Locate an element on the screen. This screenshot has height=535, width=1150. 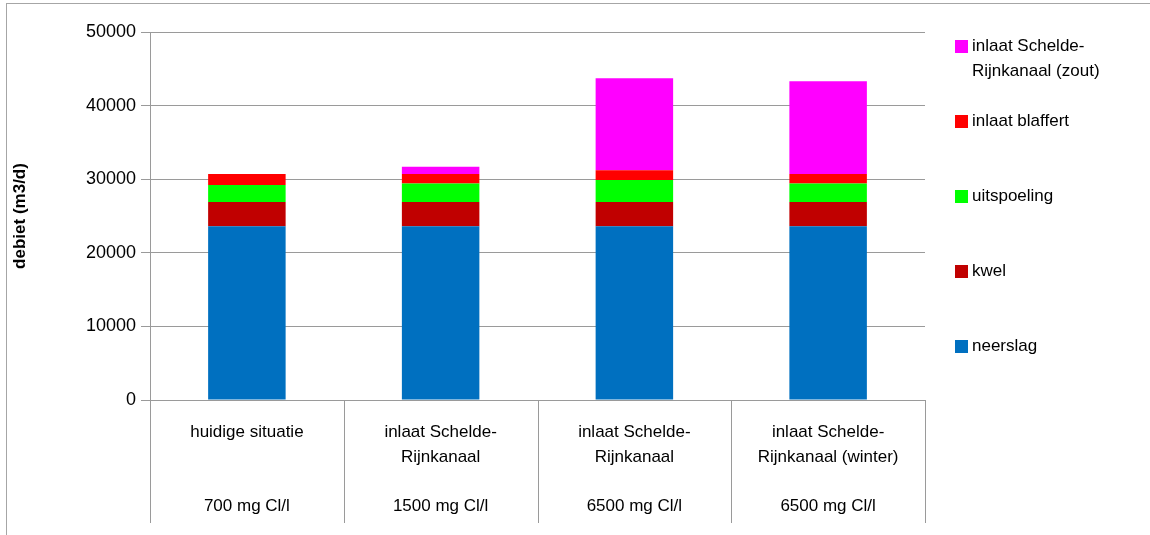
category-label: inlaat Schelde-Rijnkanaal (winter) 6500 mg Cl/l is located at coordinates (828, 468).